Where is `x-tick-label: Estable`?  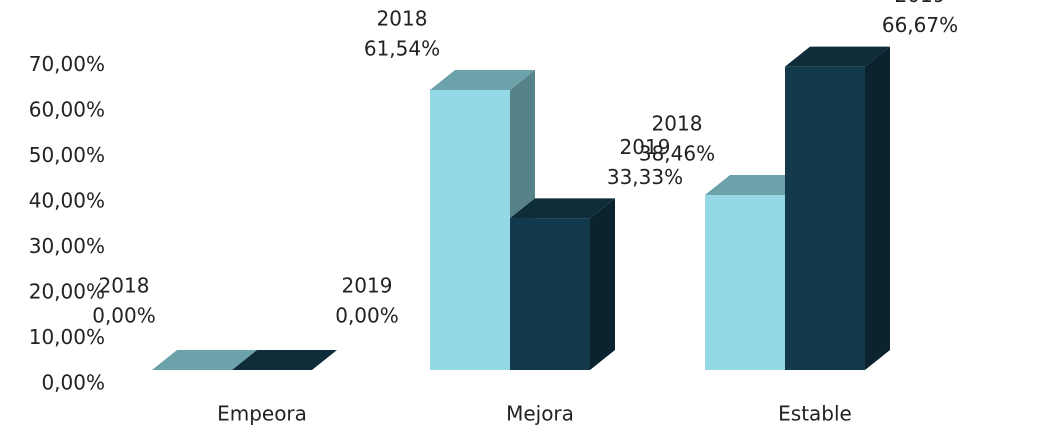 x-tick-label: Estable is located at coordinates (815, 414).